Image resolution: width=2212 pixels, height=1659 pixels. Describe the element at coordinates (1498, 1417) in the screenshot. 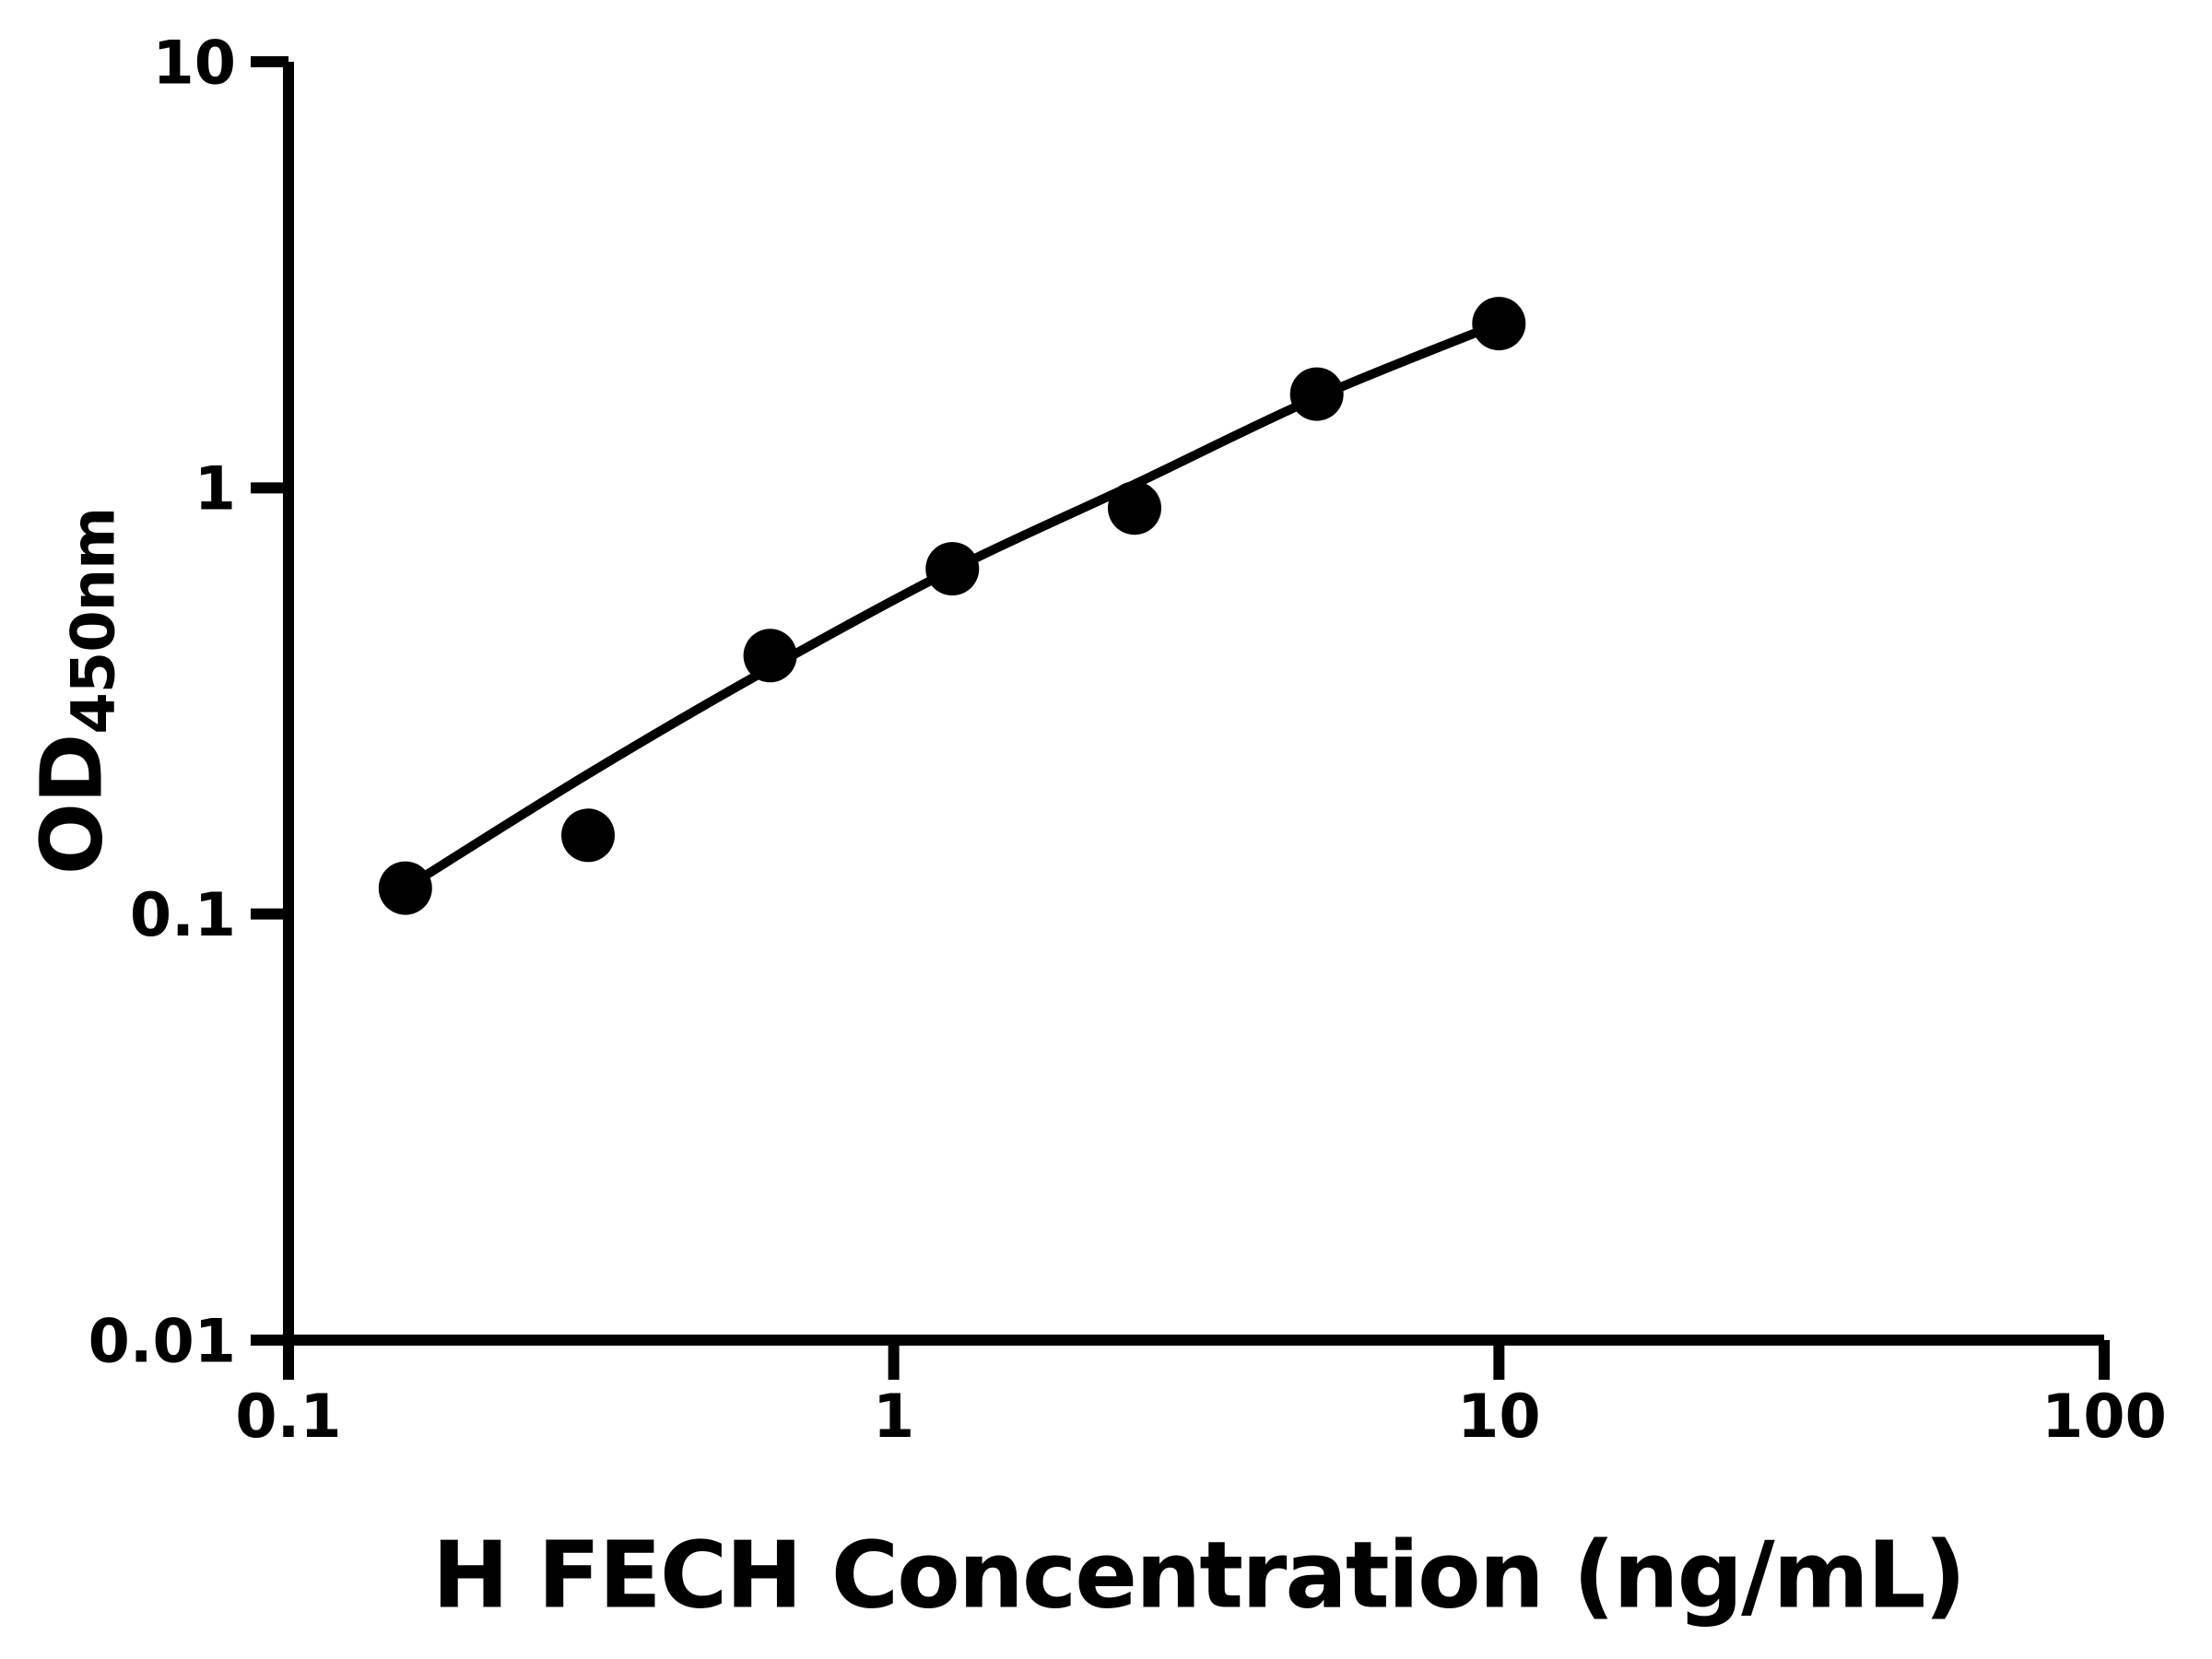

I see `x-tick-label-10: 10` at that location.